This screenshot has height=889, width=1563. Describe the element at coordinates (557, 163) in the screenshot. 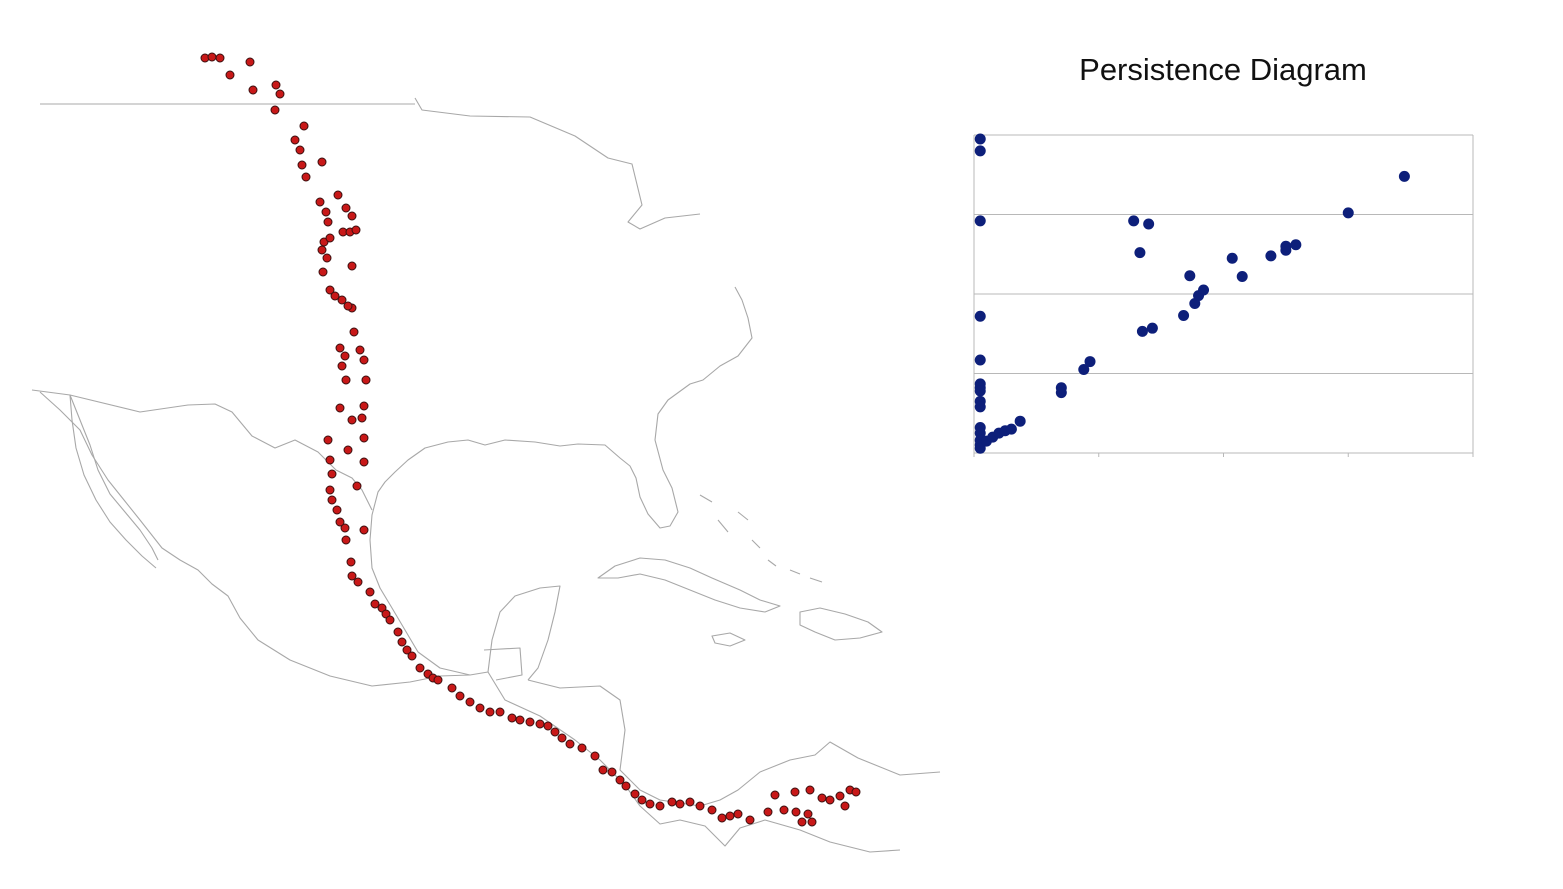

I see `great-lakes-border` at that location.